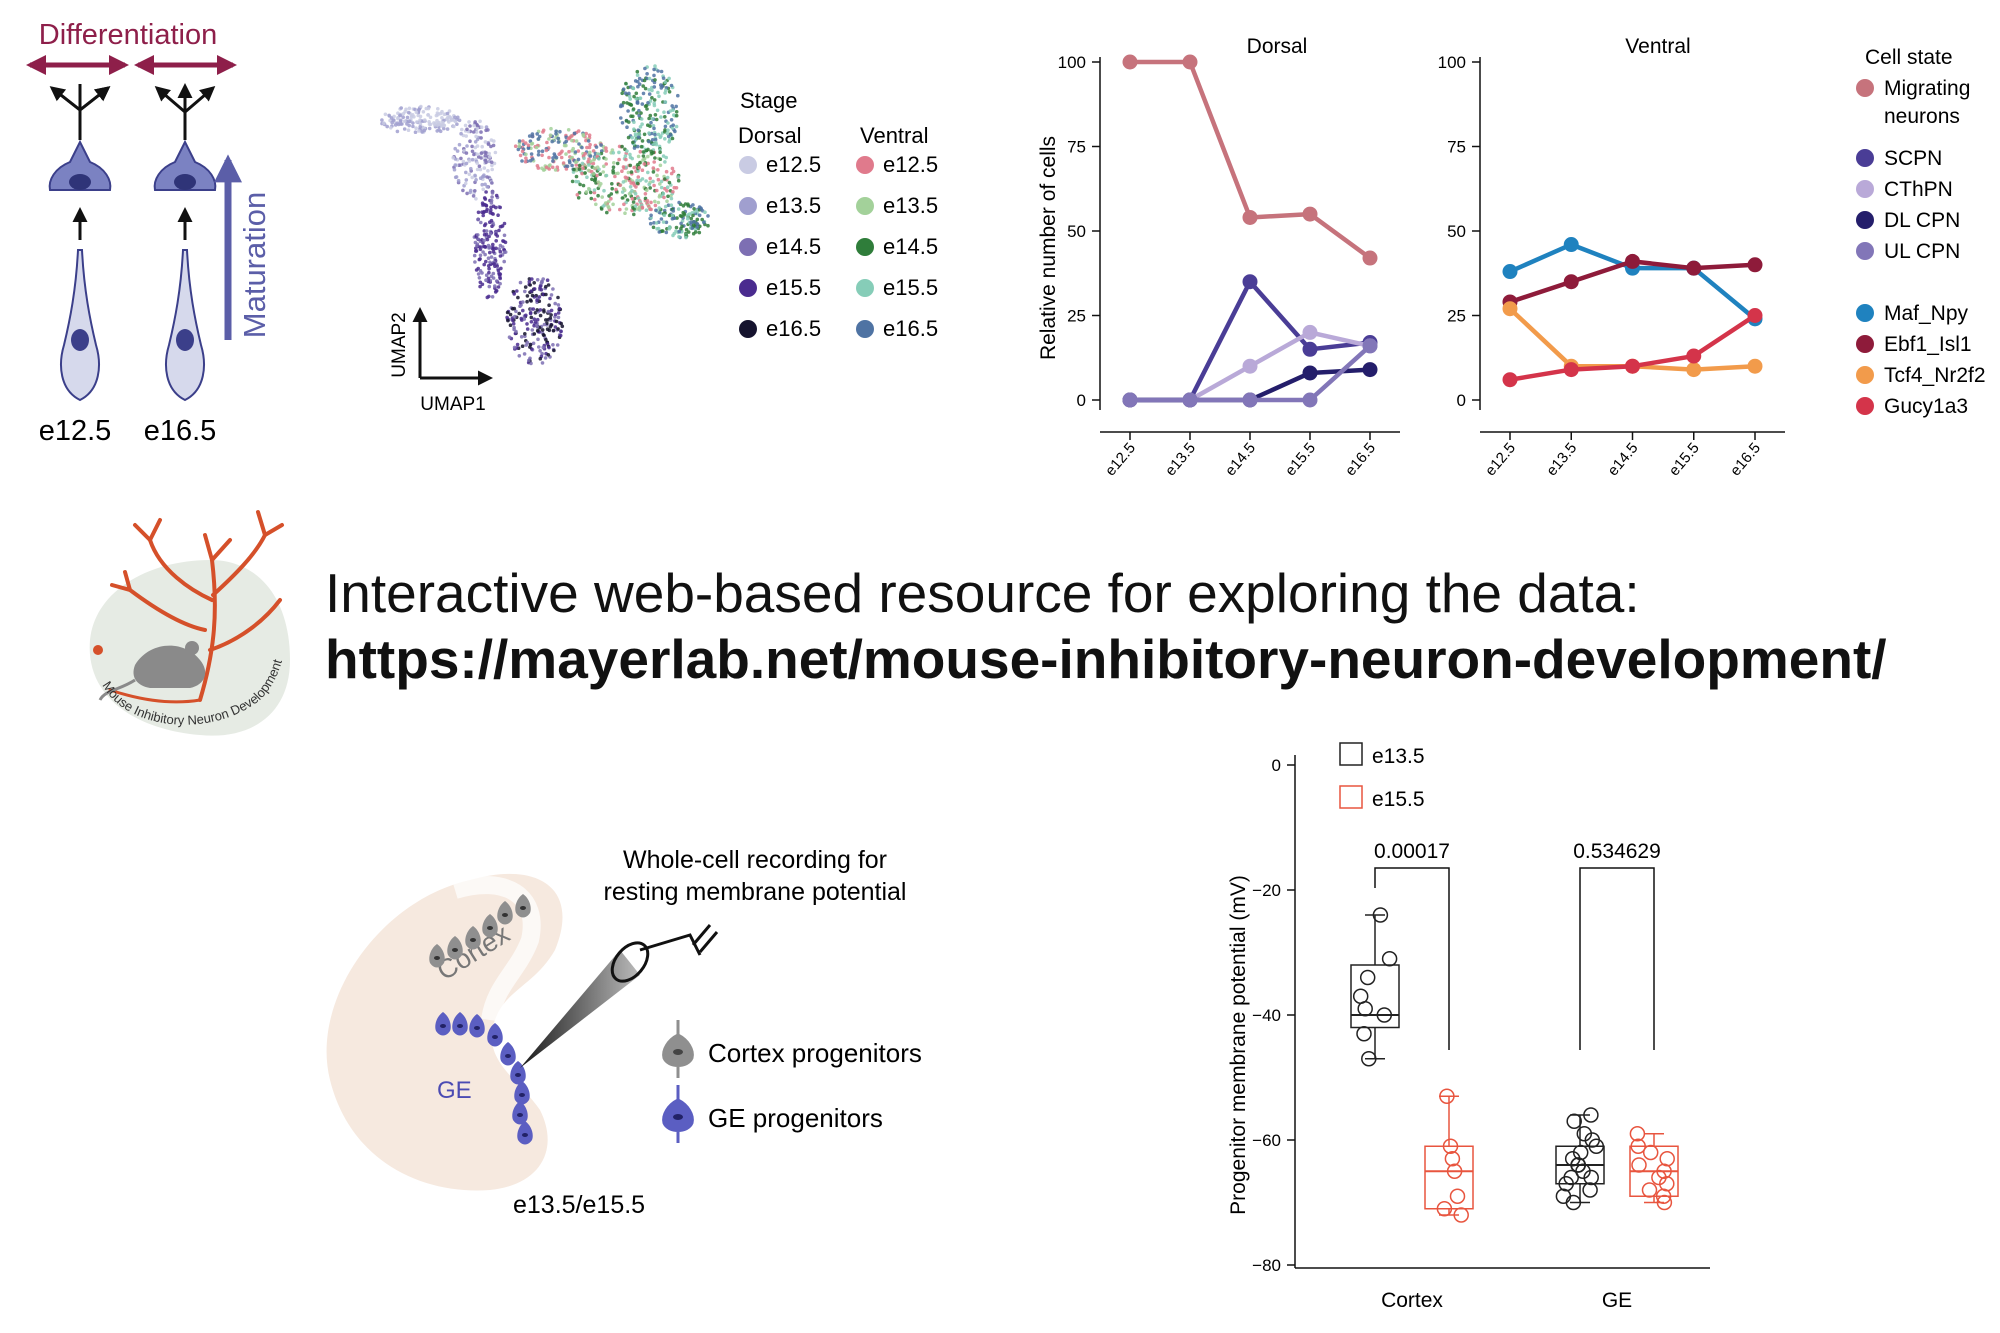  What do you see at coordinates (1918, 189) in the screenshot?
I see `cell-state-legend-label: CThPN` at bounding box center [1918, 189].